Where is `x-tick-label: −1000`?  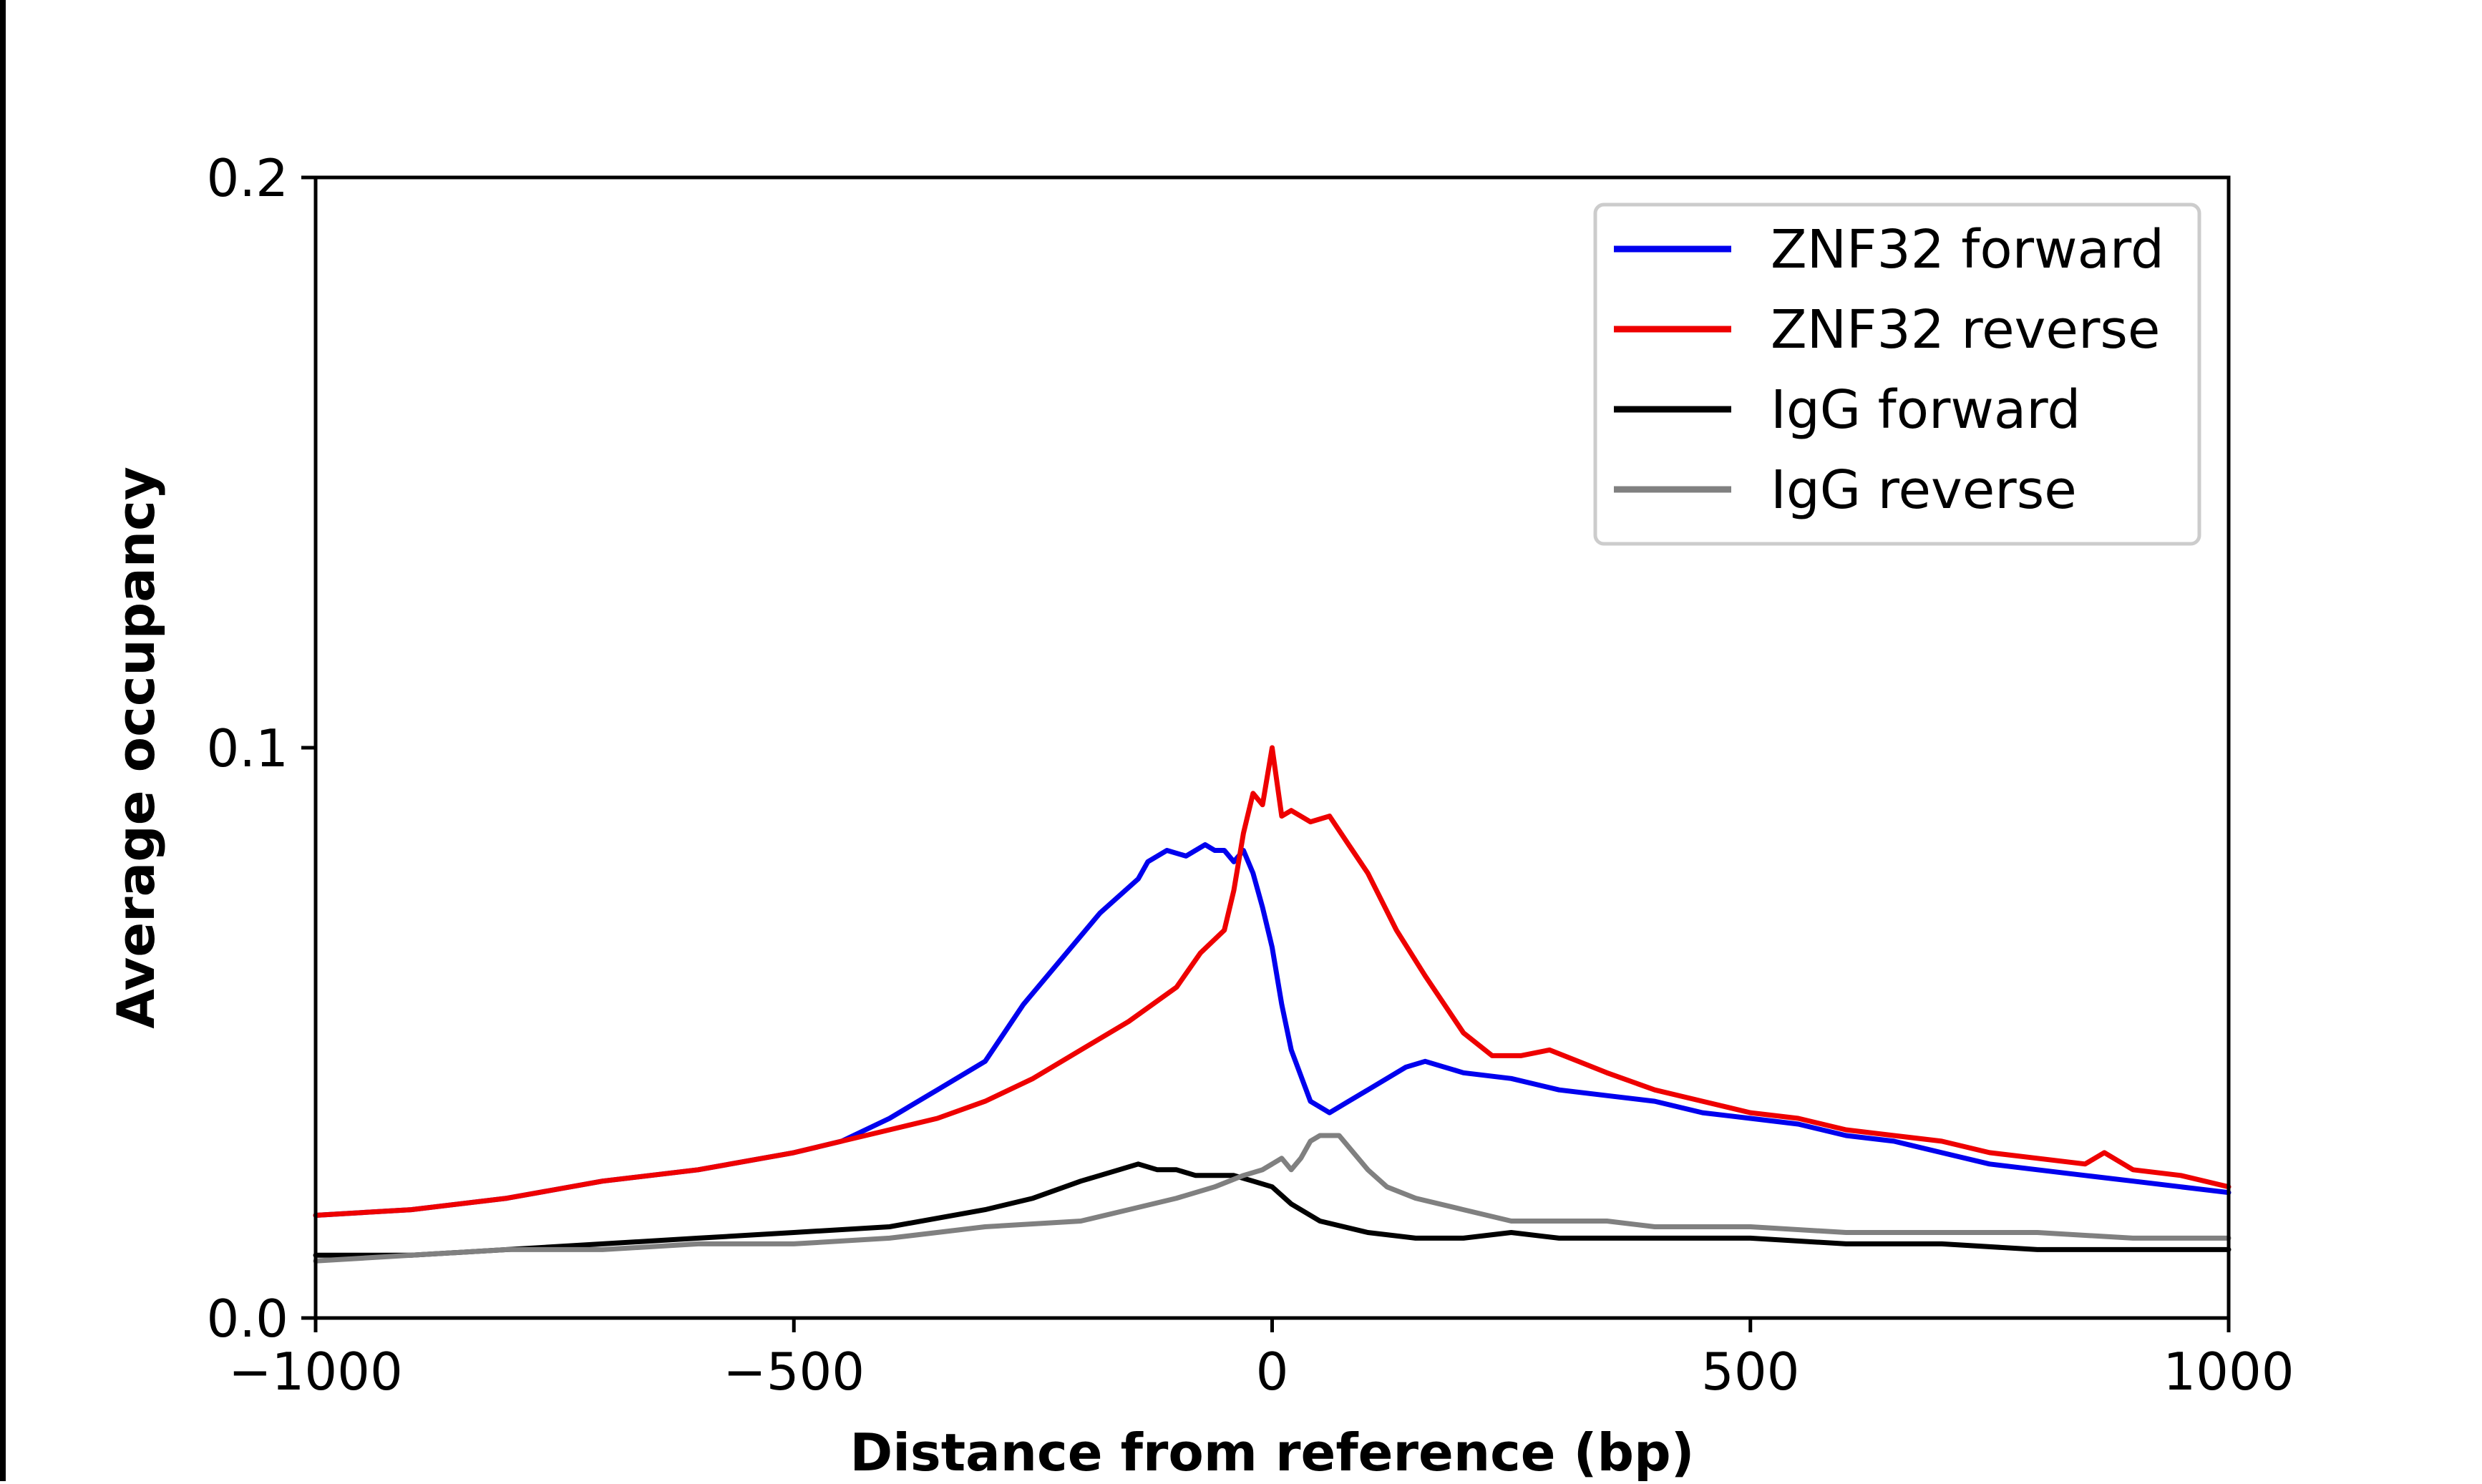
x-tick-label: −1000 is located at coordinates (315, 1372).